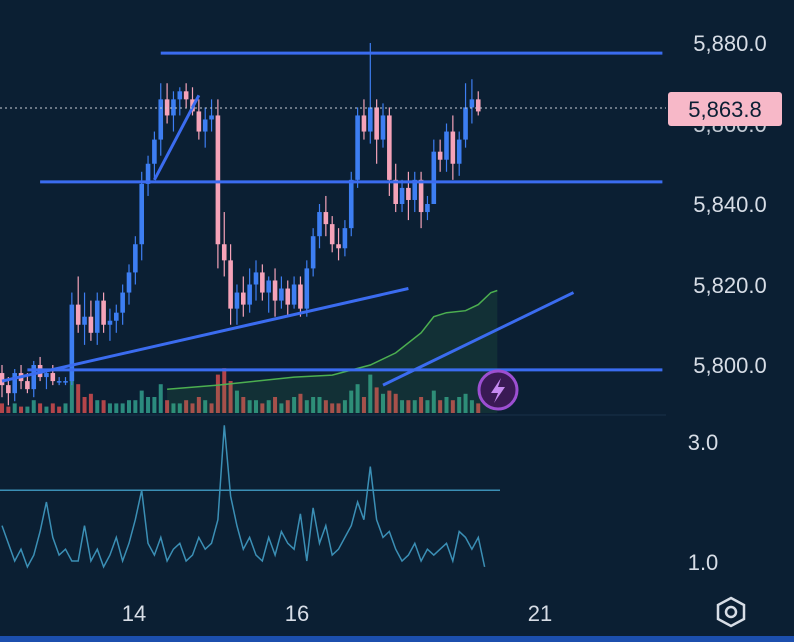  I want to click on bottom-border, so click(397, 639).